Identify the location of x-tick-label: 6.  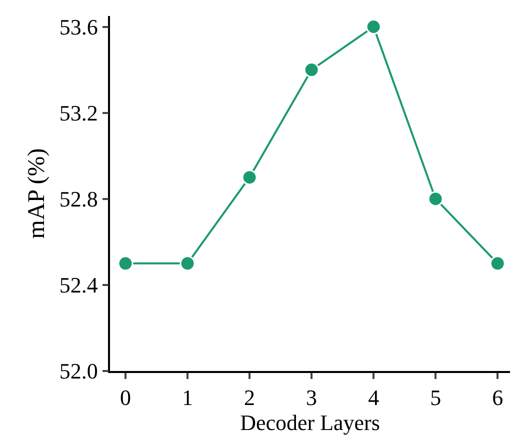
(498, 397).